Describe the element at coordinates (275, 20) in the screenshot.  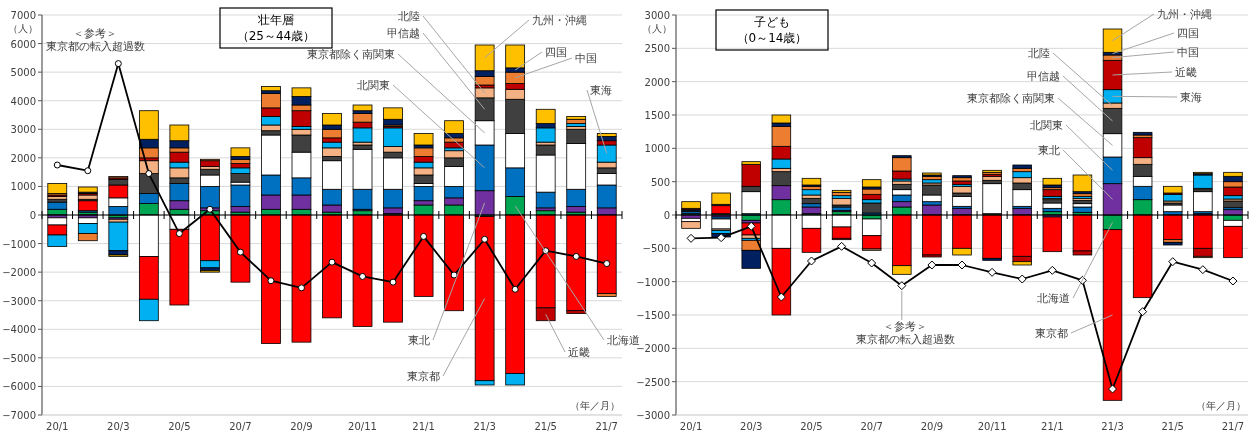
I see `chart-title: 壮年層` at that location.